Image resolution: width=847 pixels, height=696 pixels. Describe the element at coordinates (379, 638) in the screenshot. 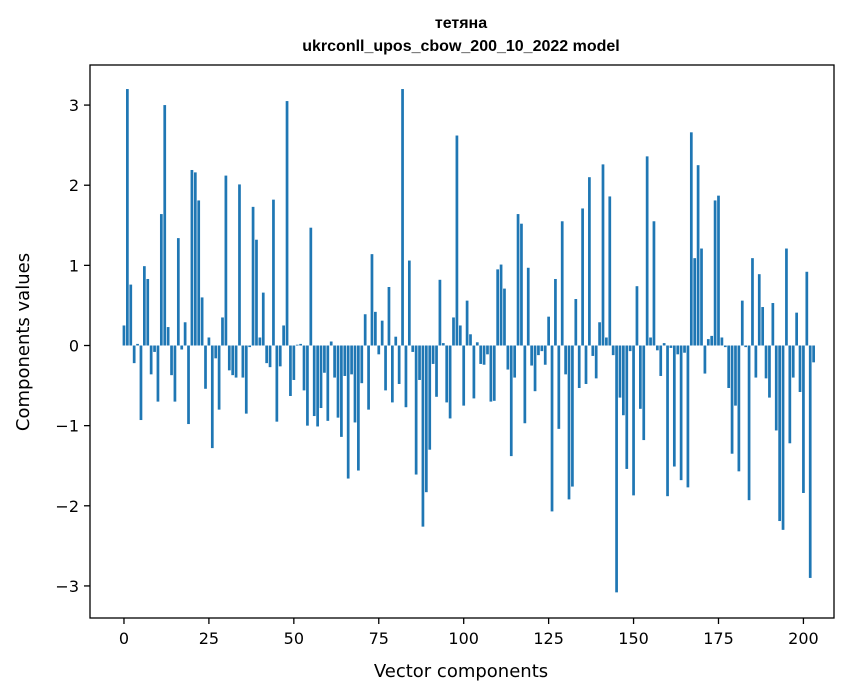

I see `x-tick-label: 75` at that location.